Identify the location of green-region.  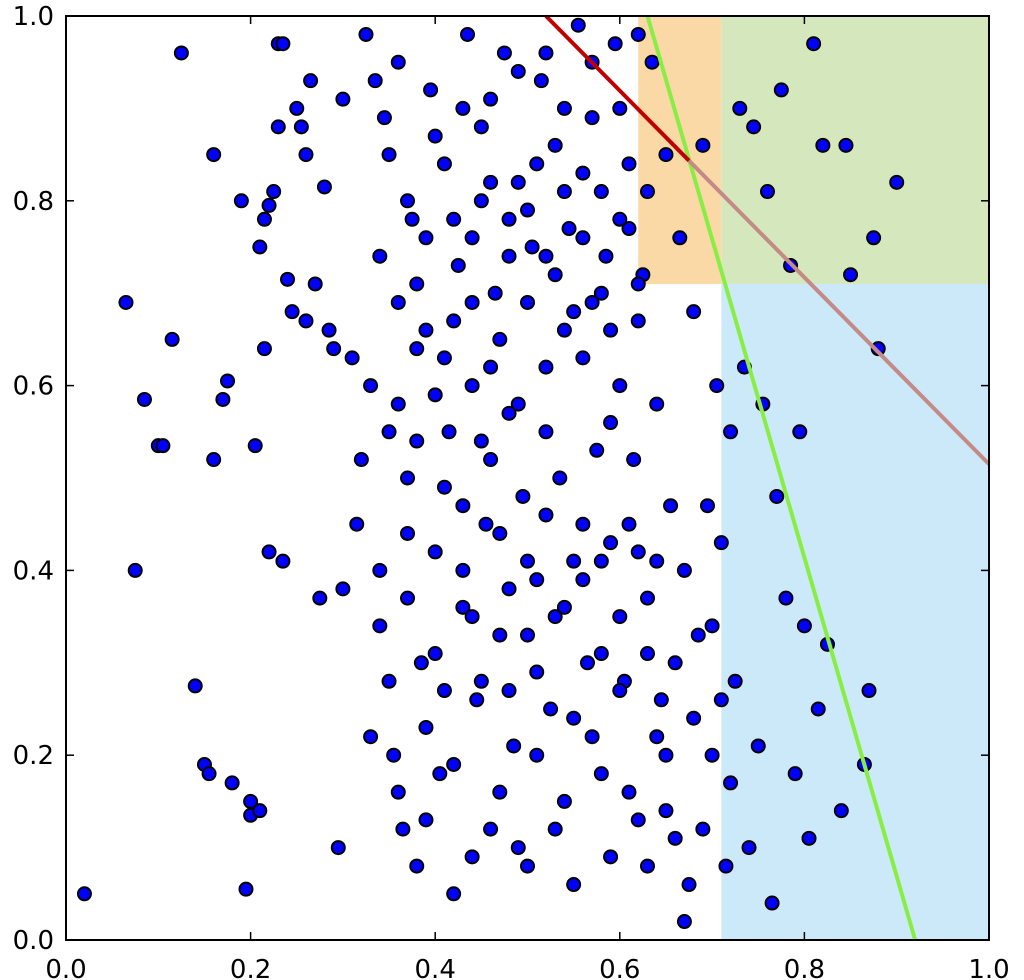
(855, 150).